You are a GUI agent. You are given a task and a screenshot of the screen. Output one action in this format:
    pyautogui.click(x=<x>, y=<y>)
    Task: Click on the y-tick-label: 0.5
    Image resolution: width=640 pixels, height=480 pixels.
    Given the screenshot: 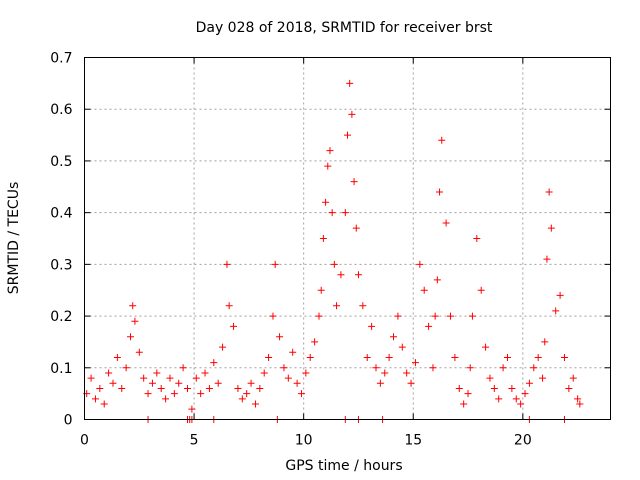 What is the action you would take?
    pyautogui.click(x=61, y=162)
    